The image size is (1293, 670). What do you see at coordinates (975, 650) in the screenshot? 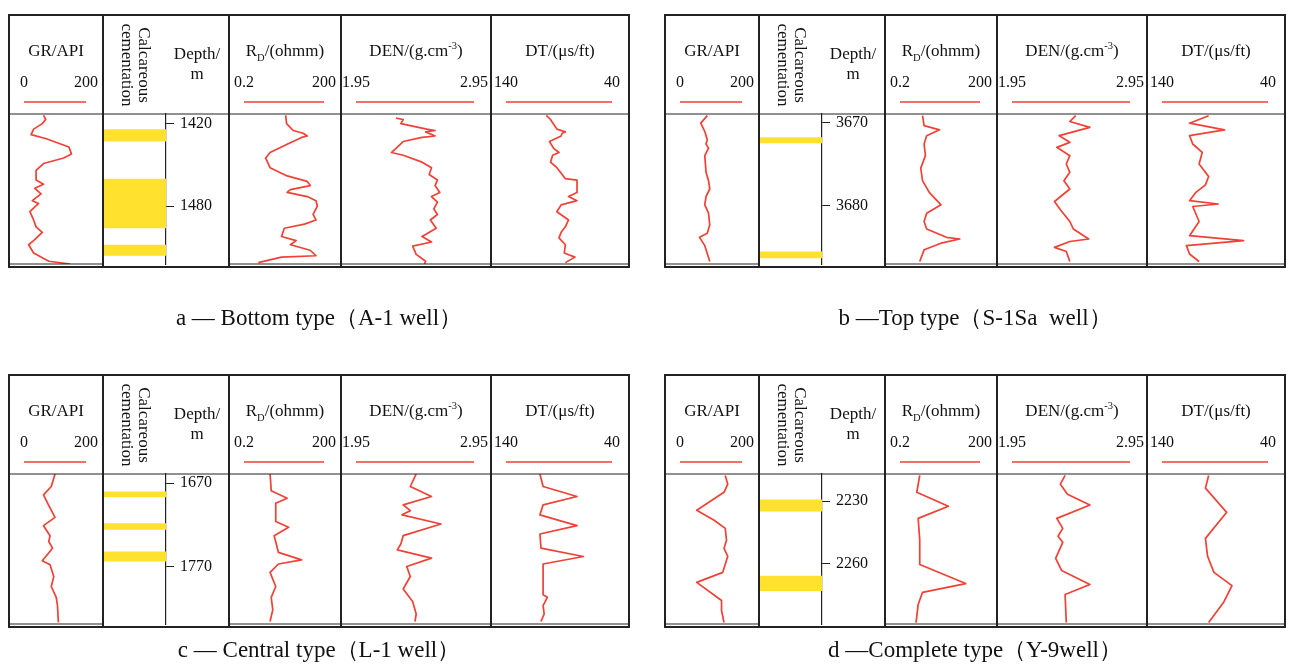
I see `text: d —Complete type（Y-9well）` at bounding box center [975, 650].